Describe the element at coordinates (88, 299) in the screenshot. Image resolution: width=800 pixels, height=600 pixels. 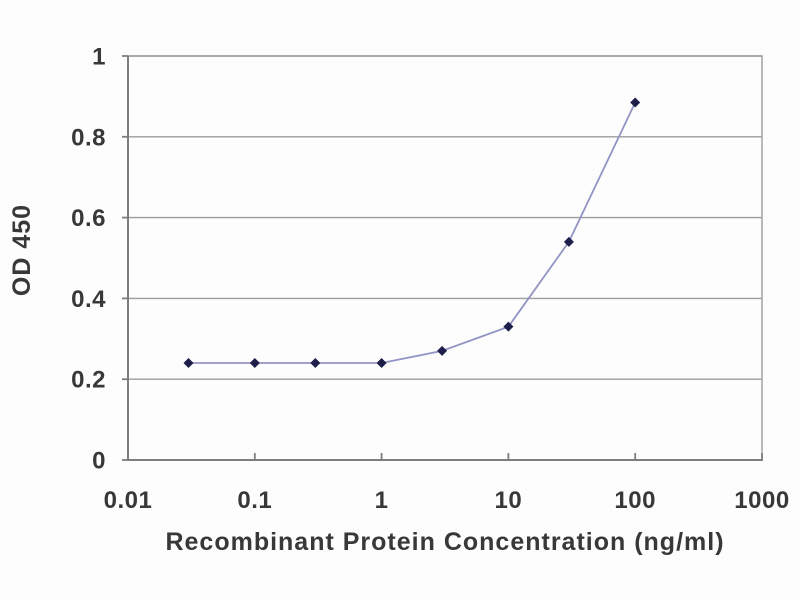
I see `y-tick-label-0.4: 0.4` at that location.